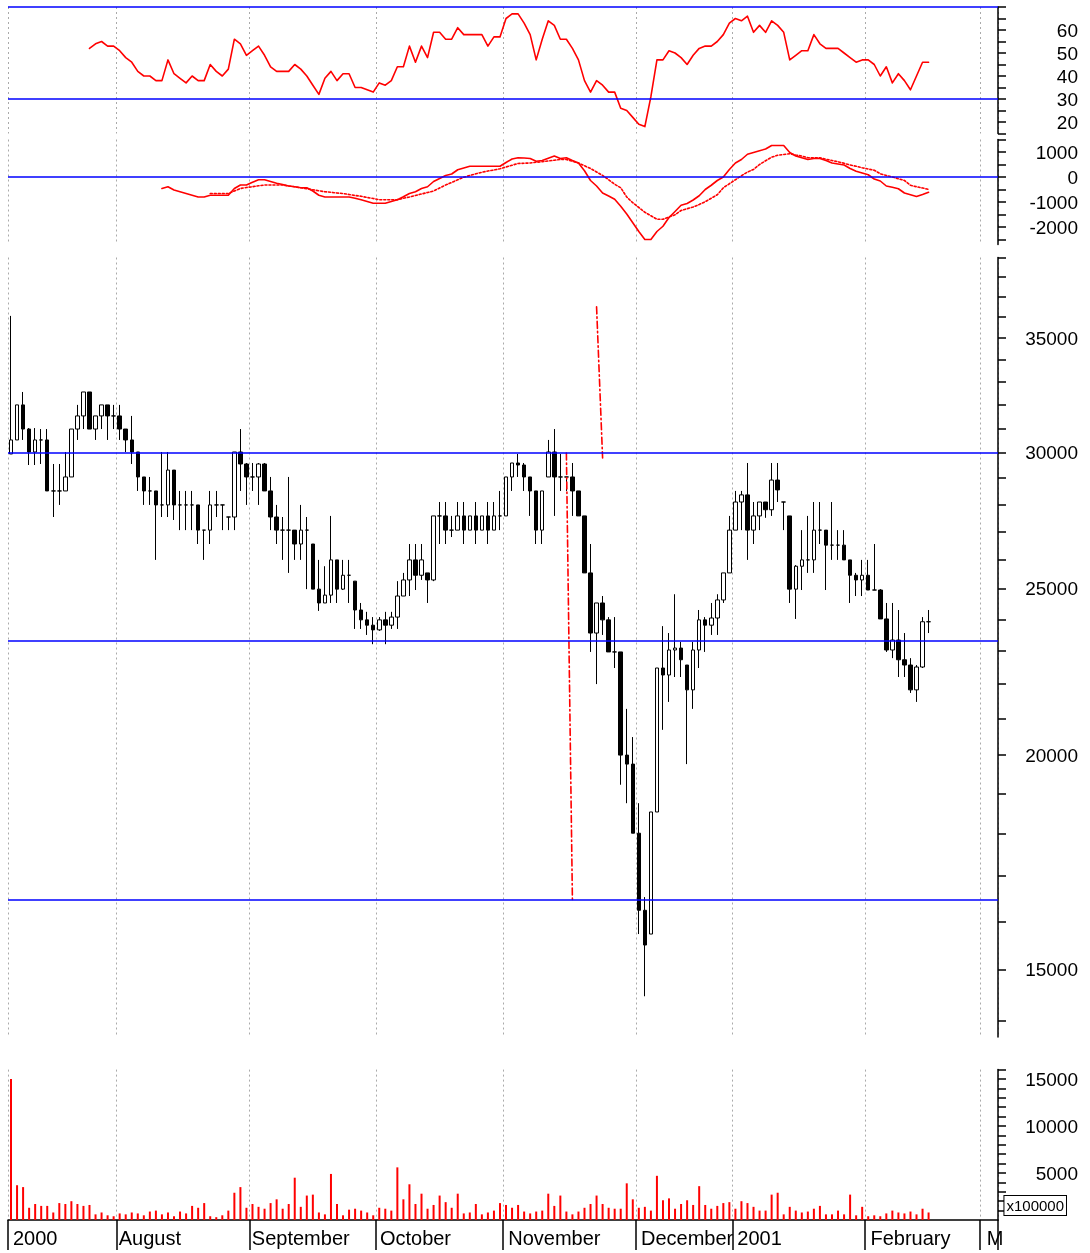 This screenshot has width=1090, height=1253. What do you see at coordinates (1051, 969) in the screenshot?
I see `y-tick-label: 15000` at bounding box center [1051, 969].